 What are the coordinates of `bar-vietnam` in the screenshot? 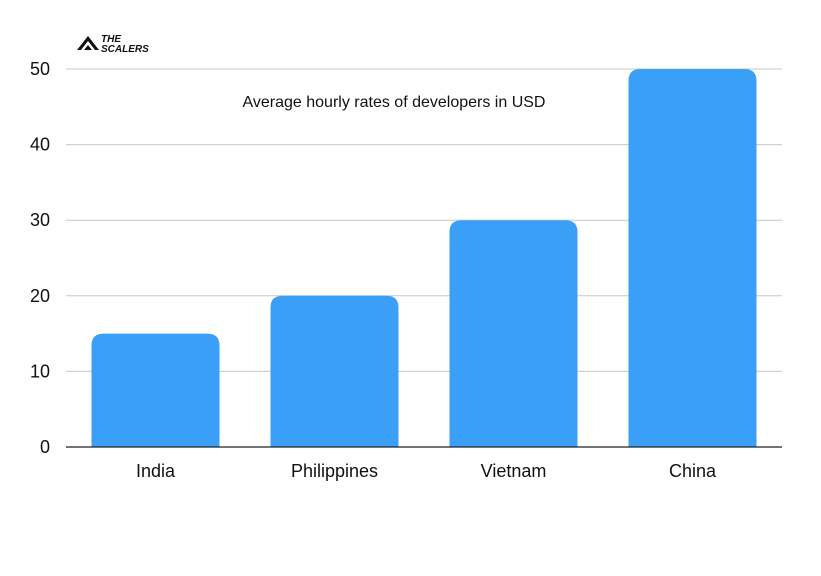 It's located at (513, 333).